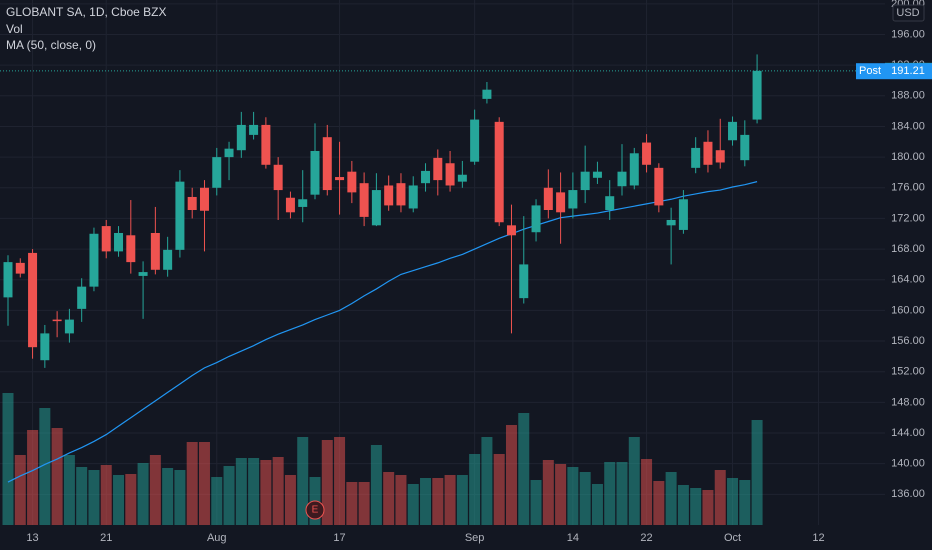  Describe the element at coordinates (870, 71) in the screenshot. I see `post-name: Post` at that location.